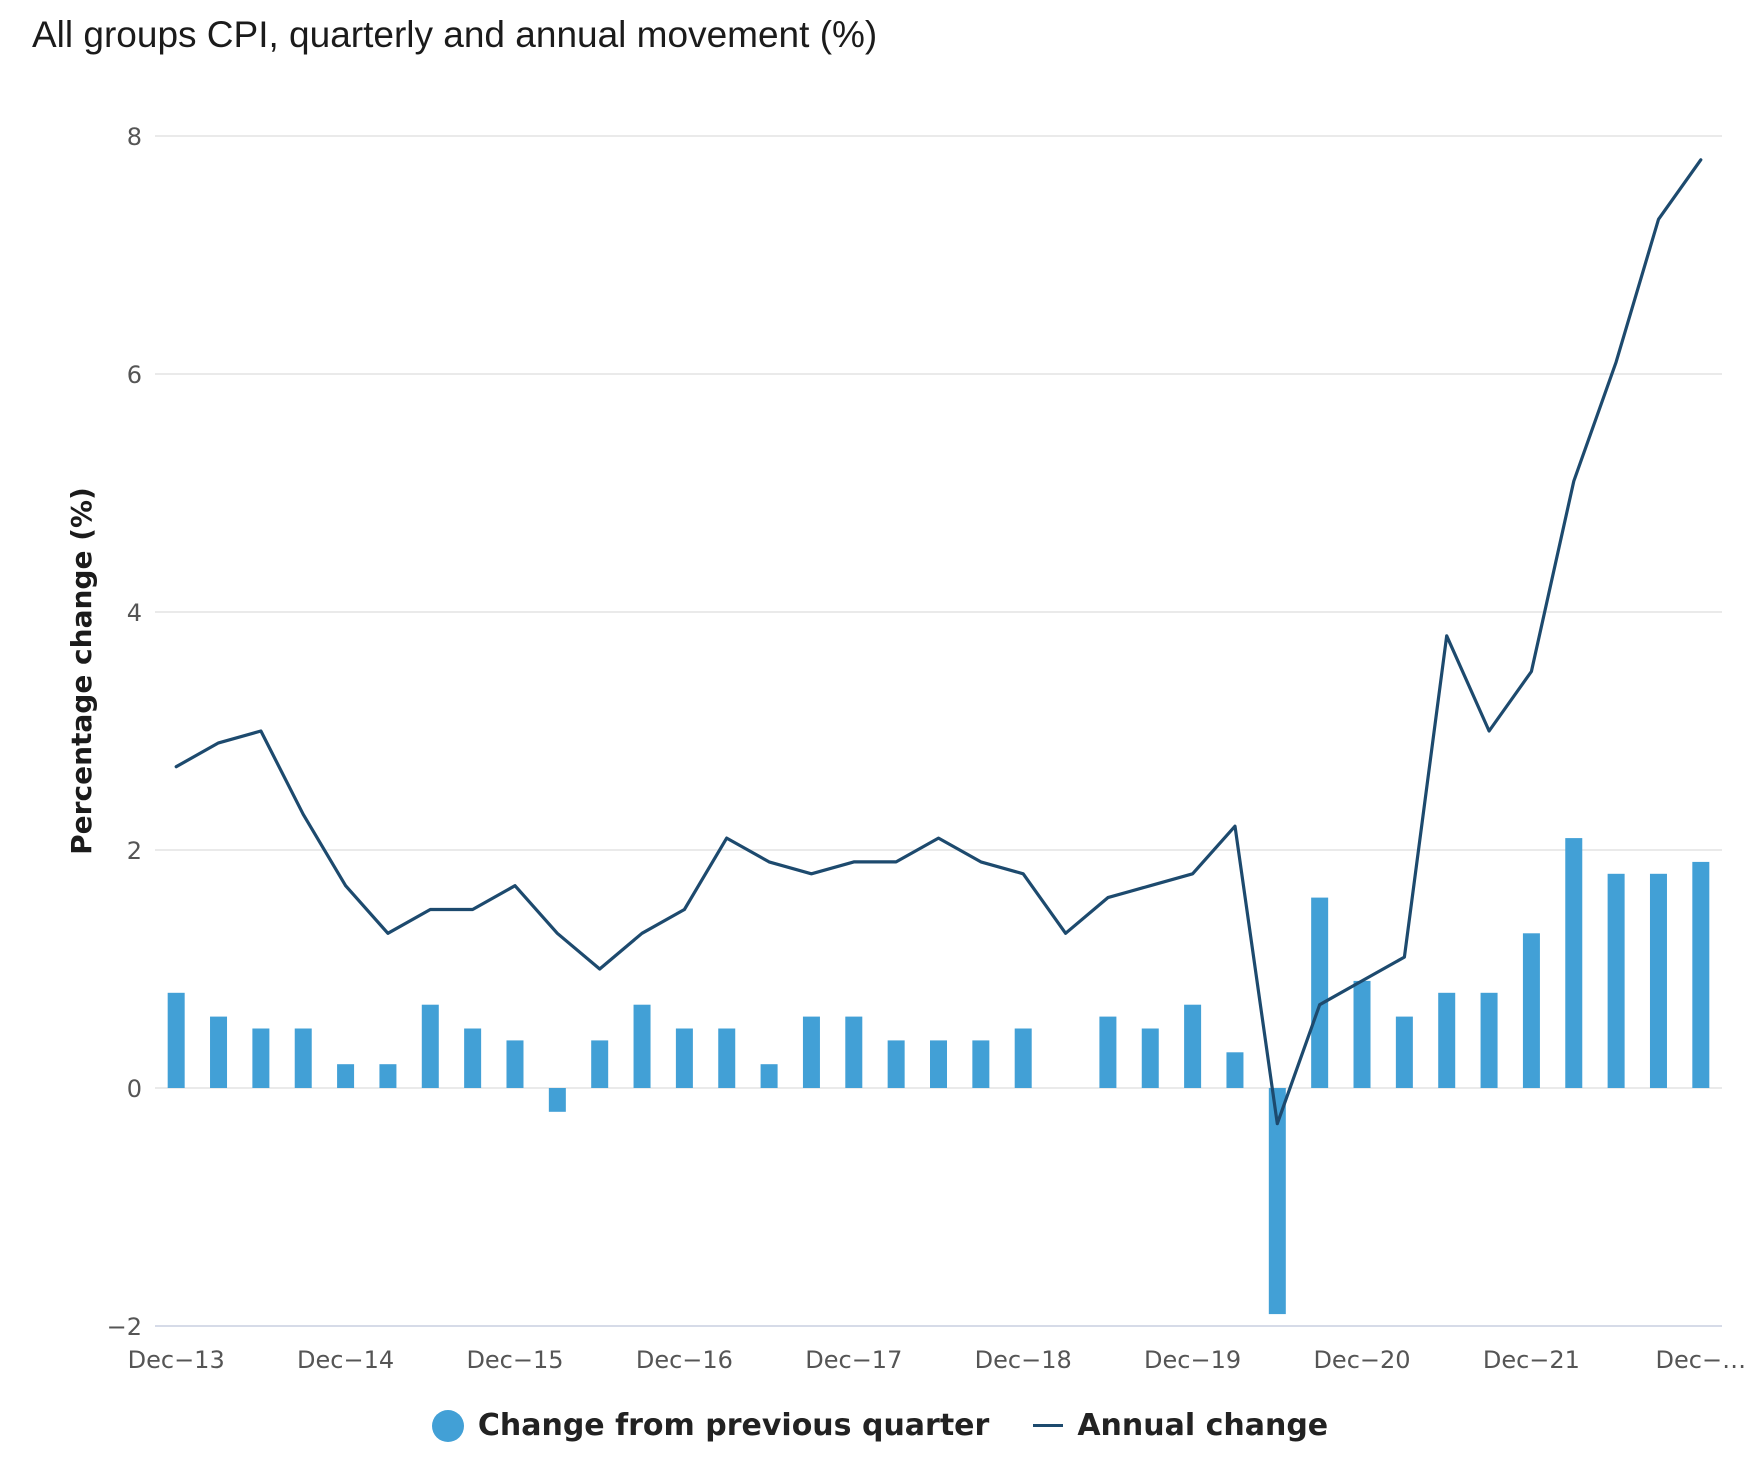 Image resolution: width=1760 pixels, height=1478 pixels. I want to click on x-tick-label: Dec−19, so click(1192, 1360).